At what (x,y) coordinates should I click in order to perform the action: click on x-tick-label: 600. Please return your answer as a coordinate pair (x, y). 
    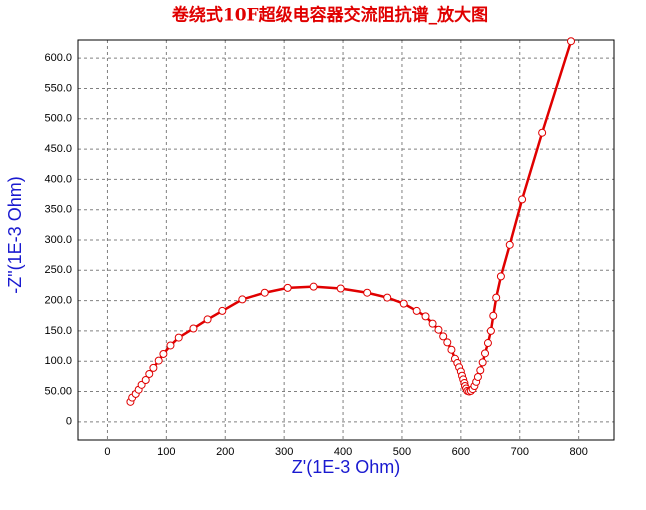
    Looking at the image, I should click on (461, 452).